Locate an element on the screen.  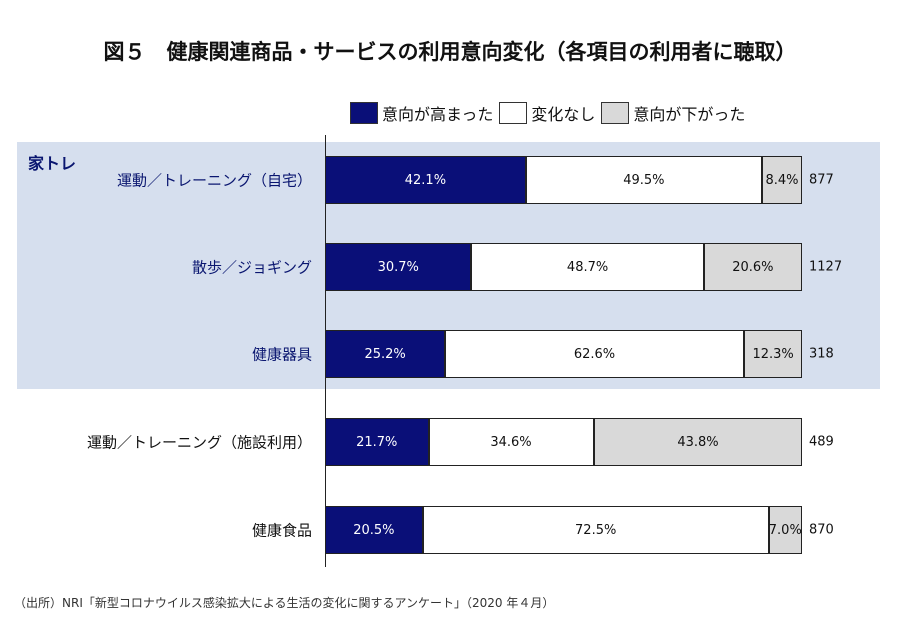
data-label: 8.4% is located at coordinates (782, 180).